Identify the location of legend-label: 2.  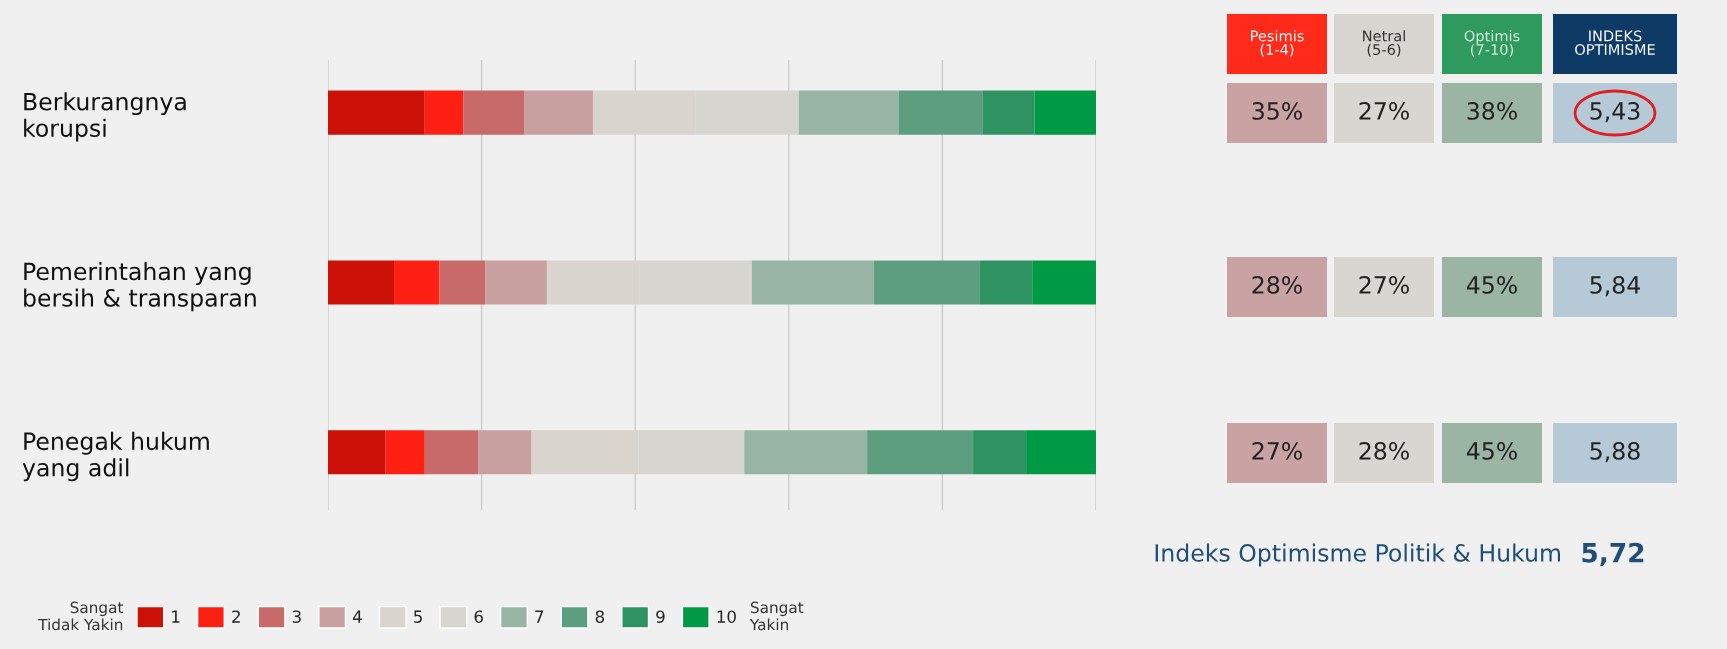
(236, 616).